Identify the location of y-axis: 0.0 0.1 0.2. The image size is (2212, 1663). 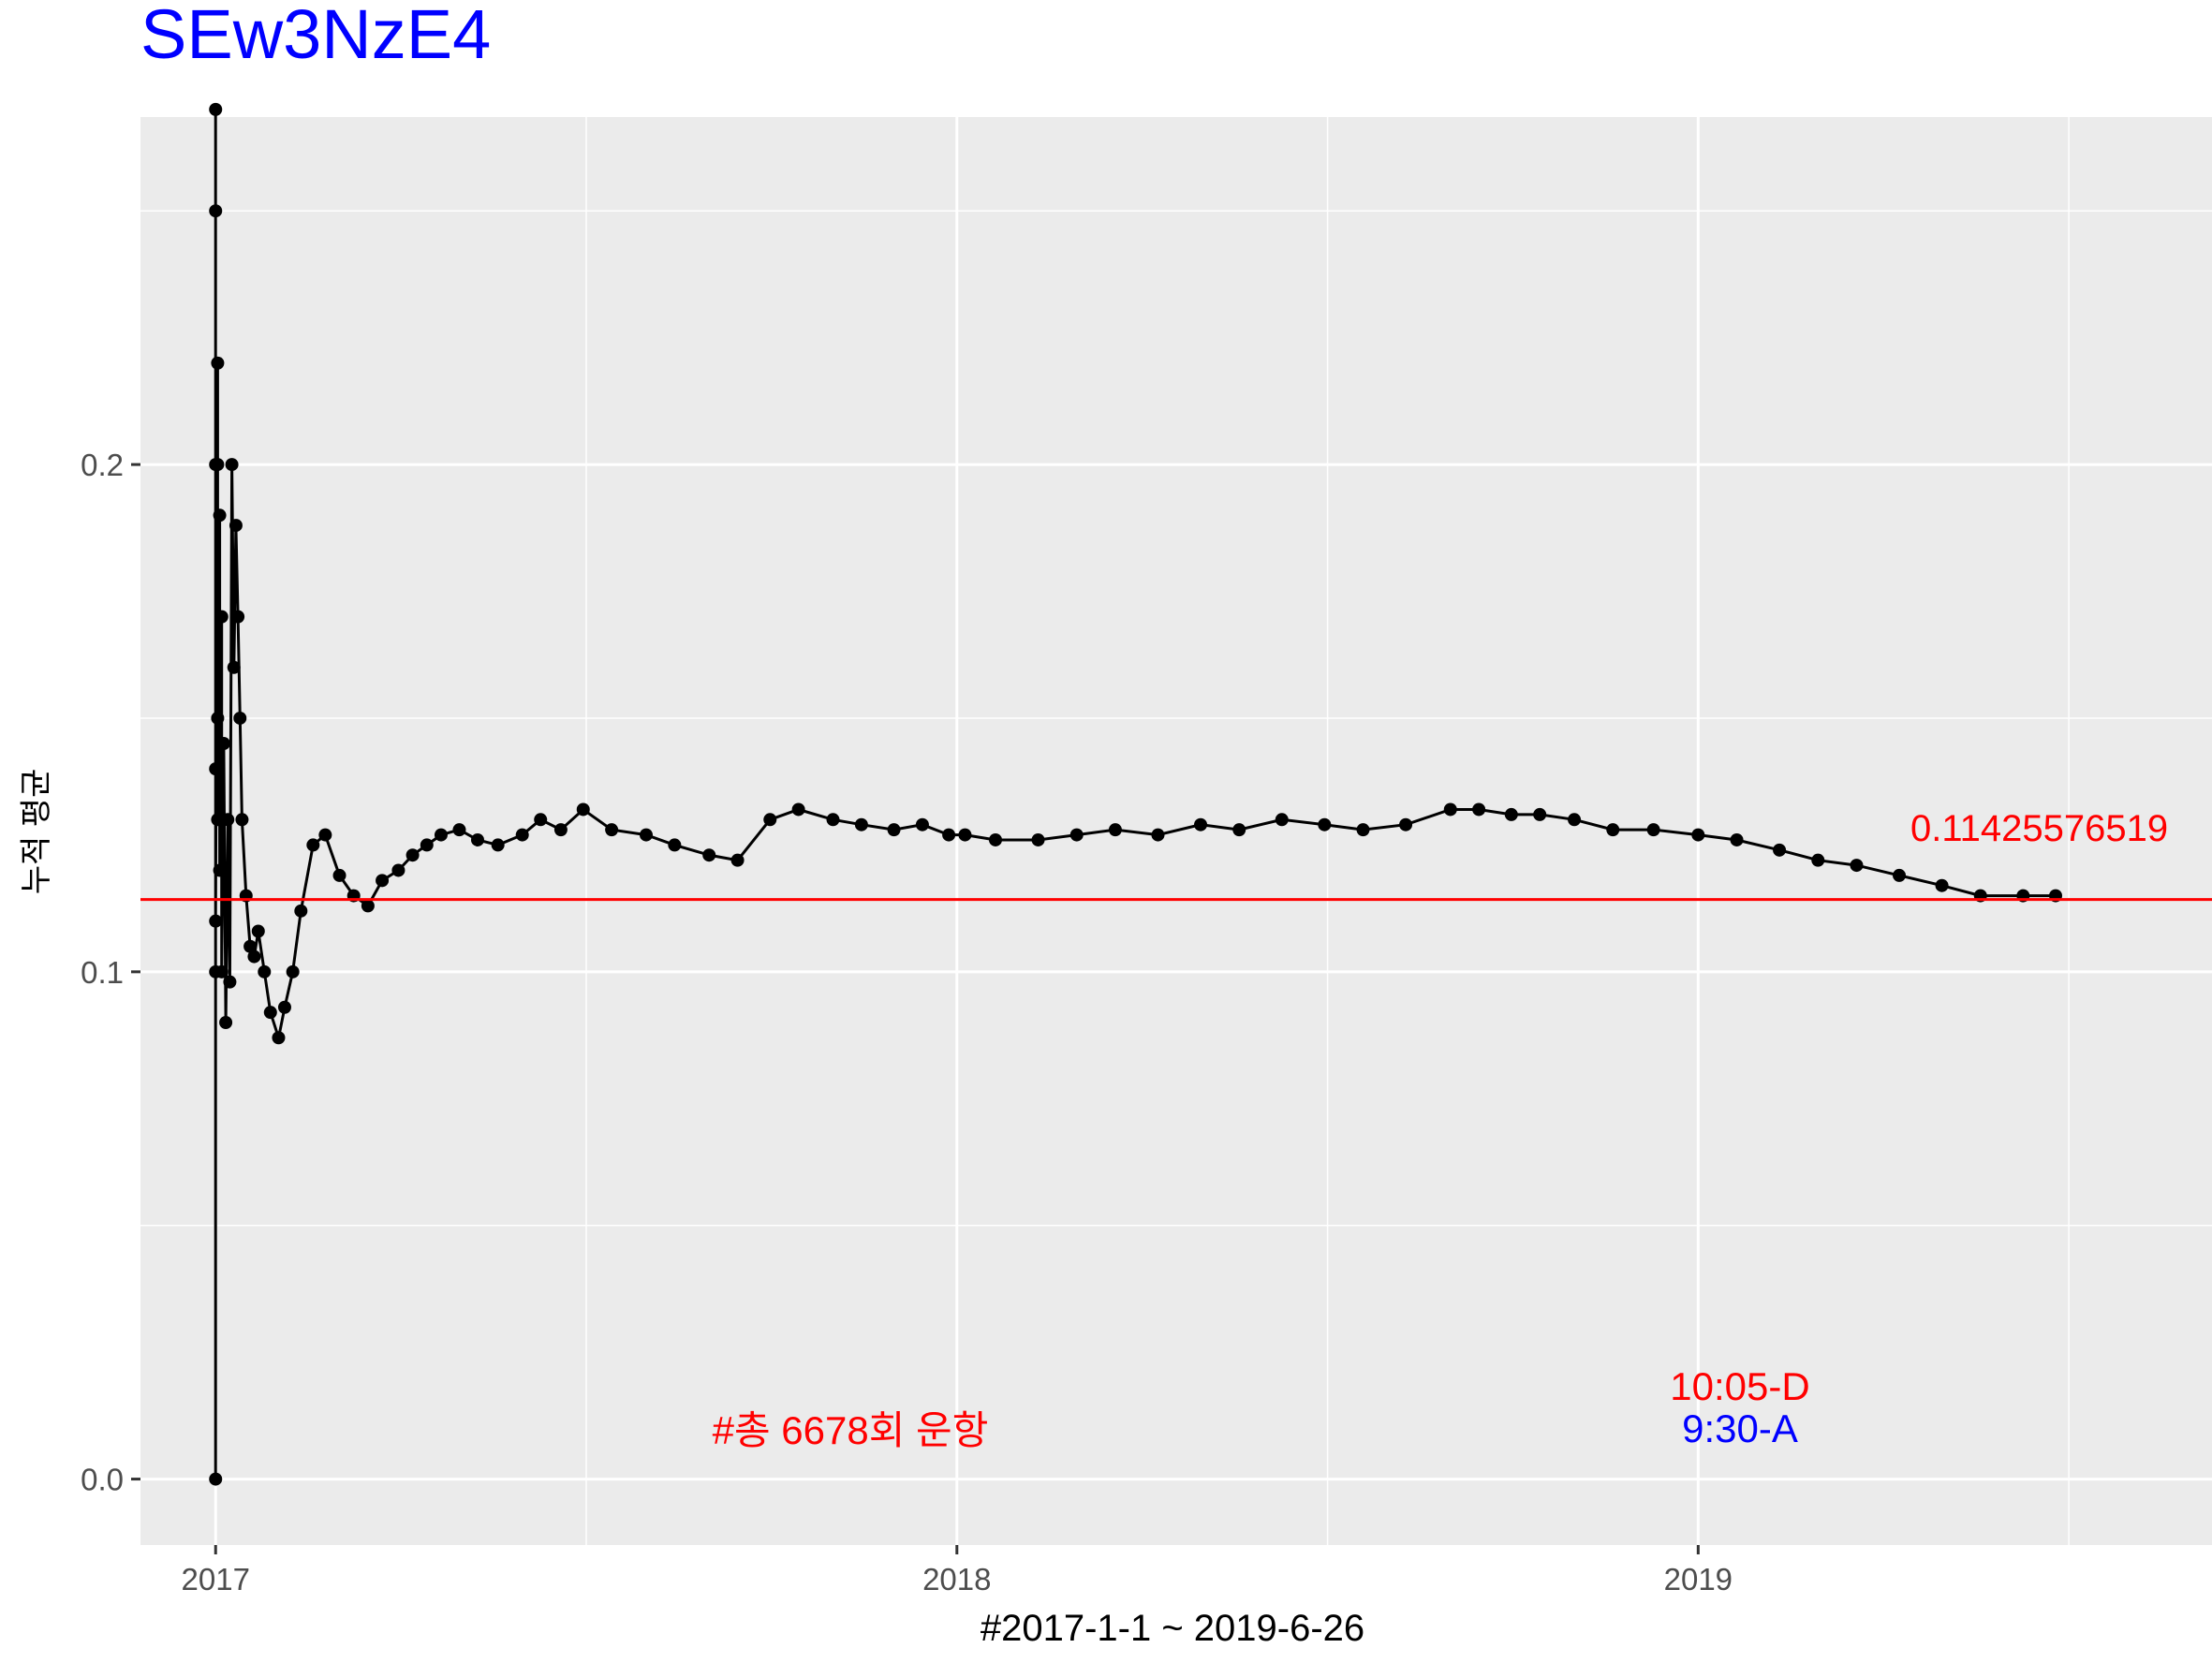
(111, 972).